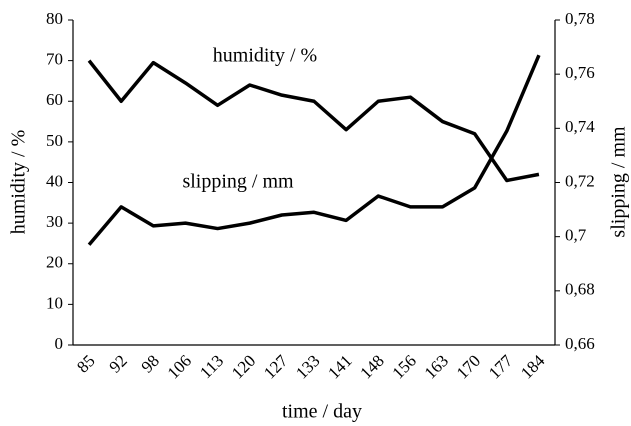 Image resolution: width=631 pixels, height=426 pixels. I want to click on y-tick-label: 10, so click(54, 302).